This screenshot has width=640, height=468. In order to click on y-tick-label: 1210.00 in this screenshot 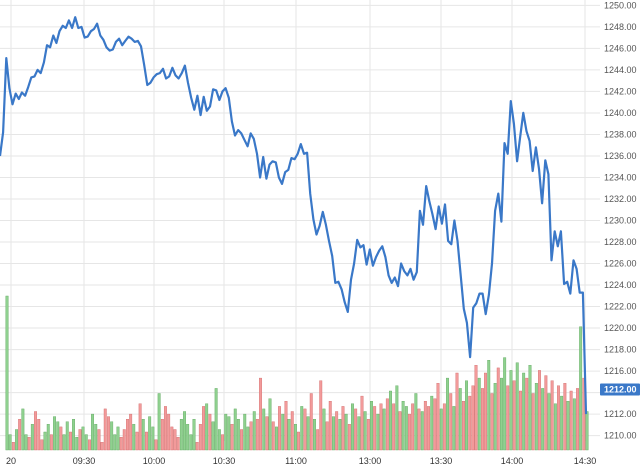, I will do `click(620, 436)`.